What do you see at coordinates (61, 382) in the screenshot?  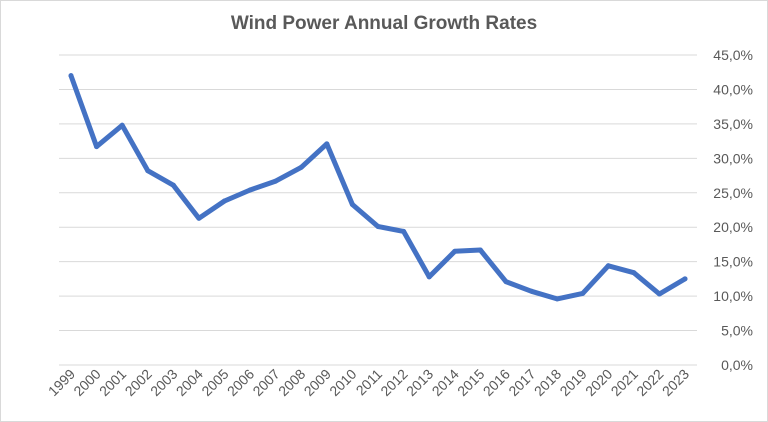 I see `x-tick-label: 1999` at bounding box center [61, 382].